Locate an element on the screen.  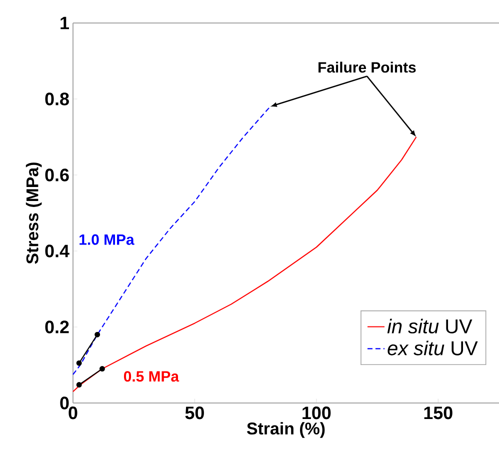
y-tick-label: 1 is located at coordinates (64, 23).